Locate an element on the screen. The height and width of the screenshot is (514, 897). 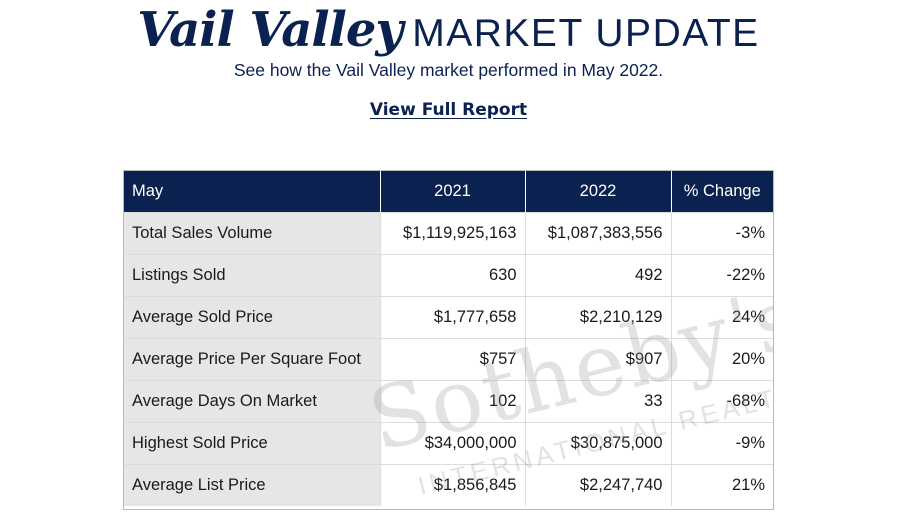
header-2021: 2021 is located at coordinates (453, 191).